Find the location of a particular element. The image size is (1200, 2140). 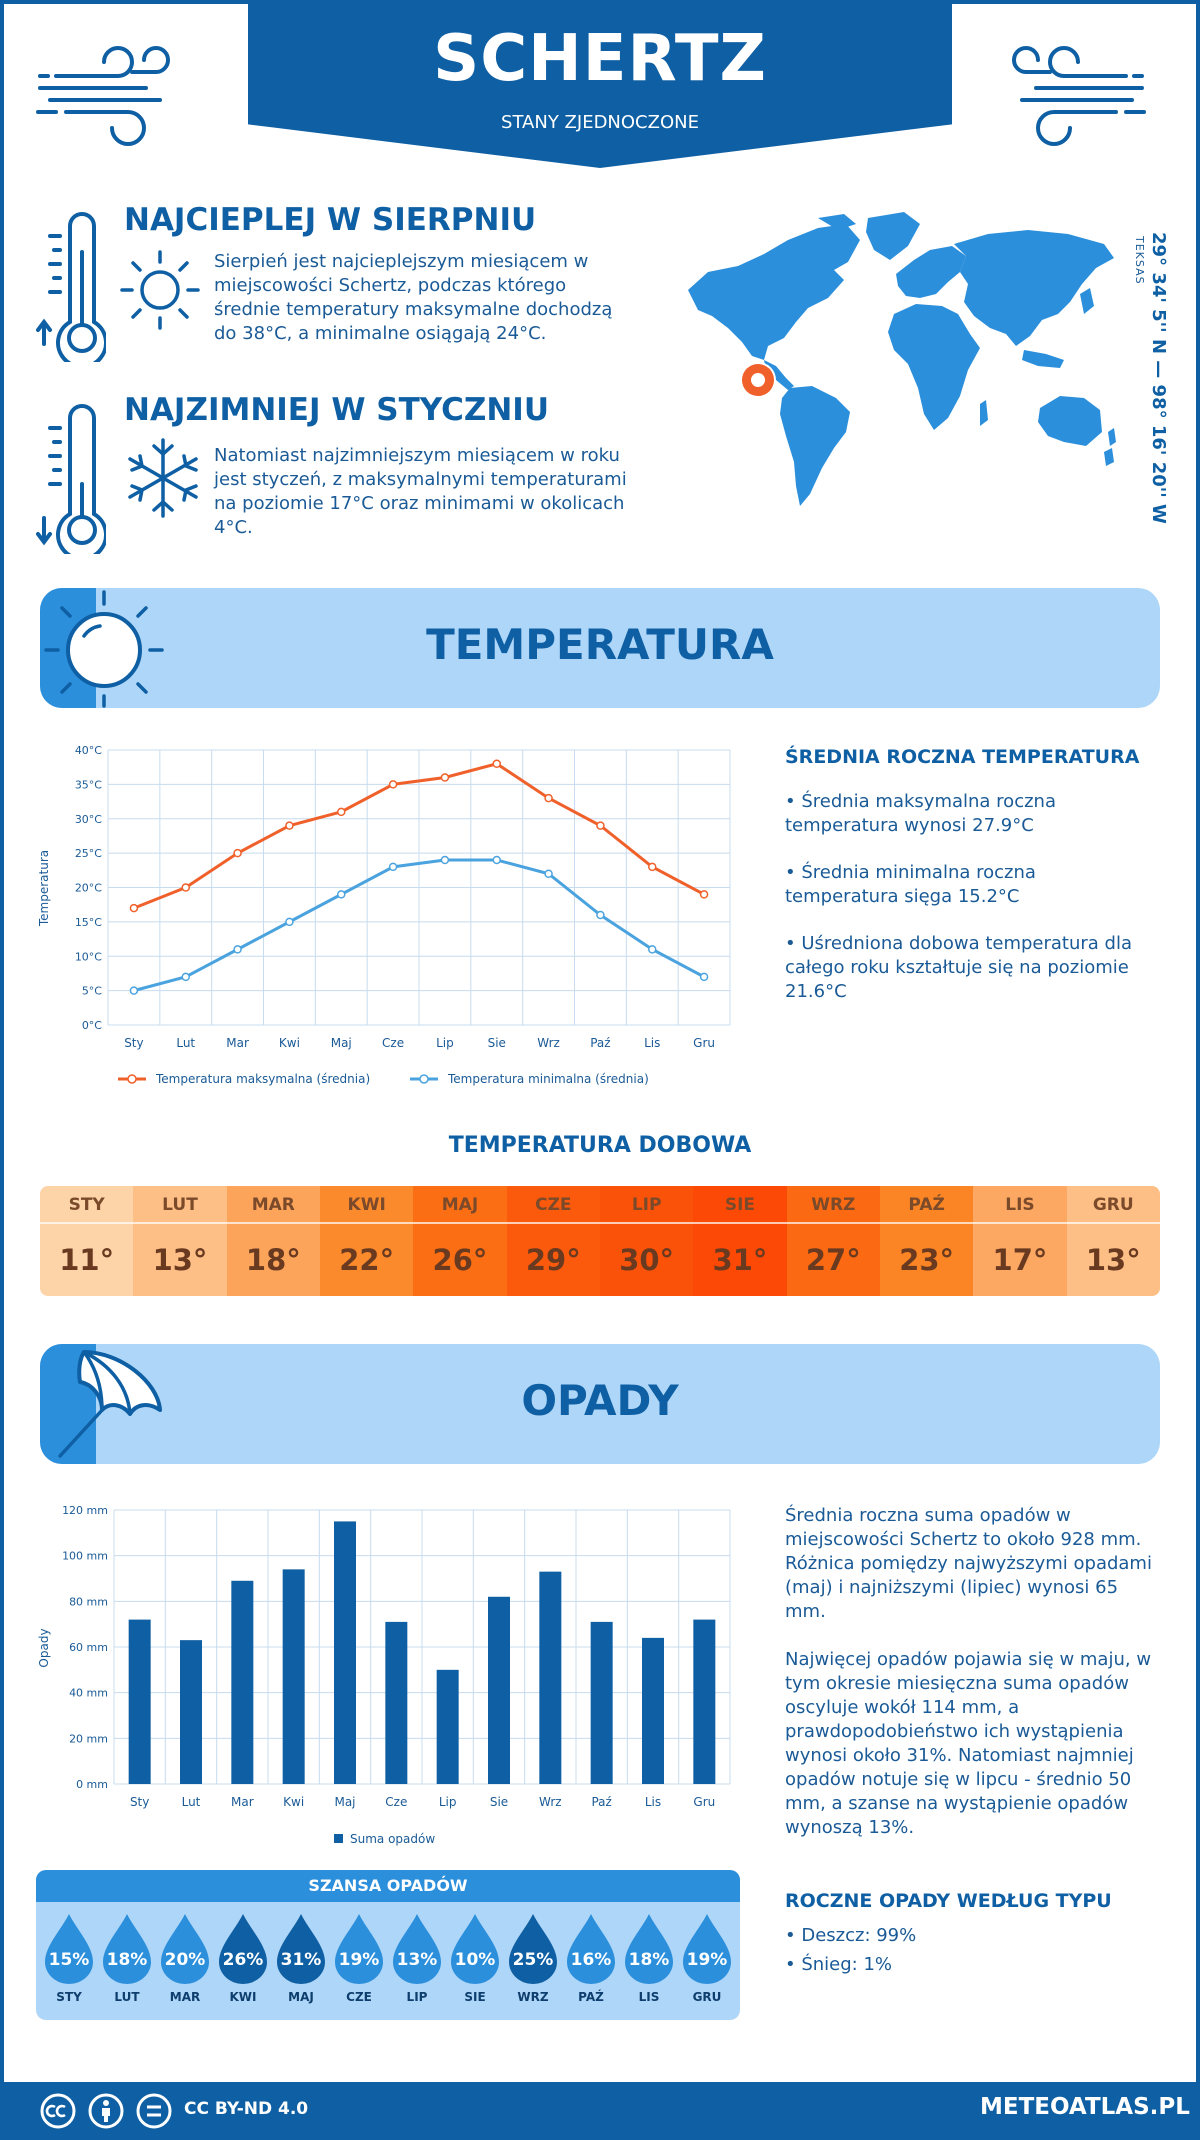

daily-temperature-cell: LIS 17° is located at coordinates (1020, 1241).